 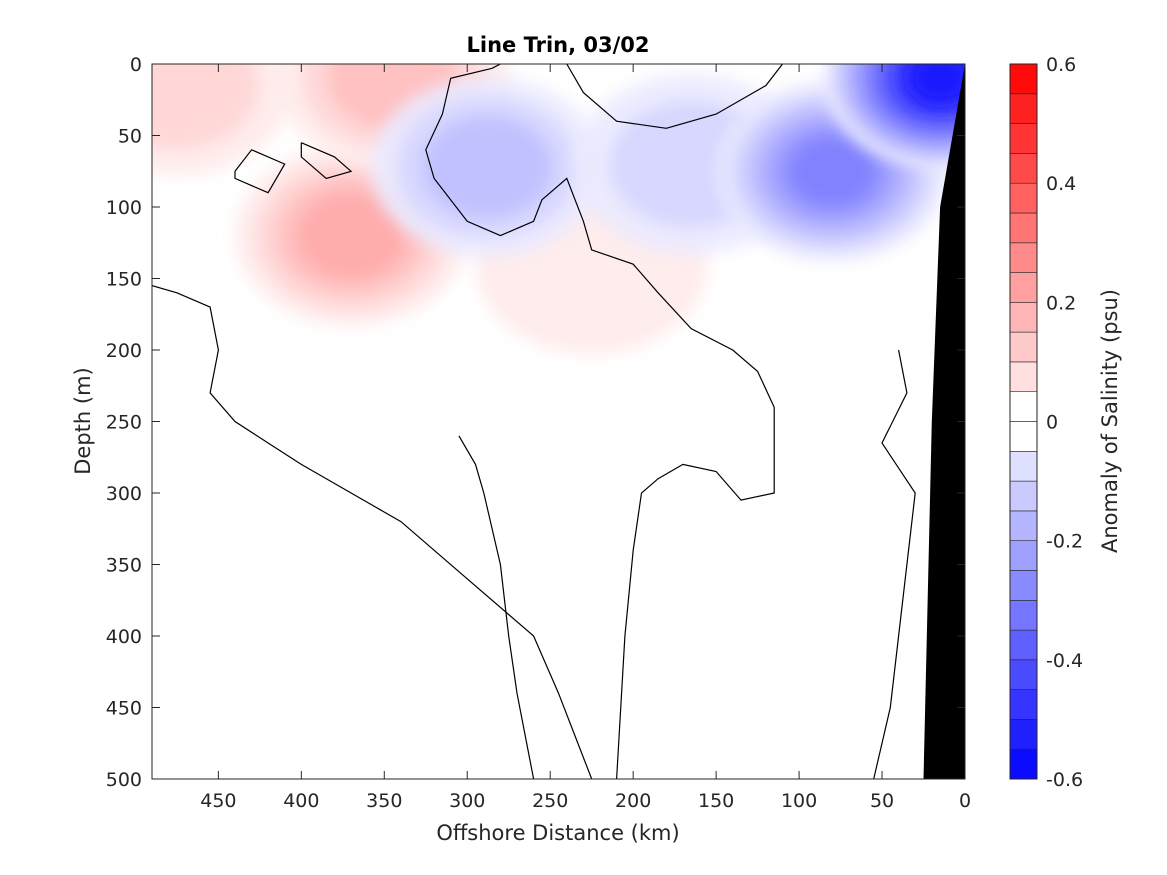 What do you see at coordinates (1064, 542) in the screenshot?
I see `colorbar-tick-label: -0.2` at bounding box center [1064, 542].